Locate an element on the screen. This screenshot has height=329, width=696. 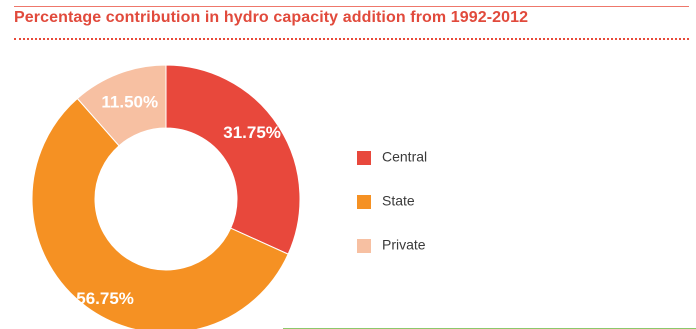
title-dotted-divider is located at coordinates (351, 39).